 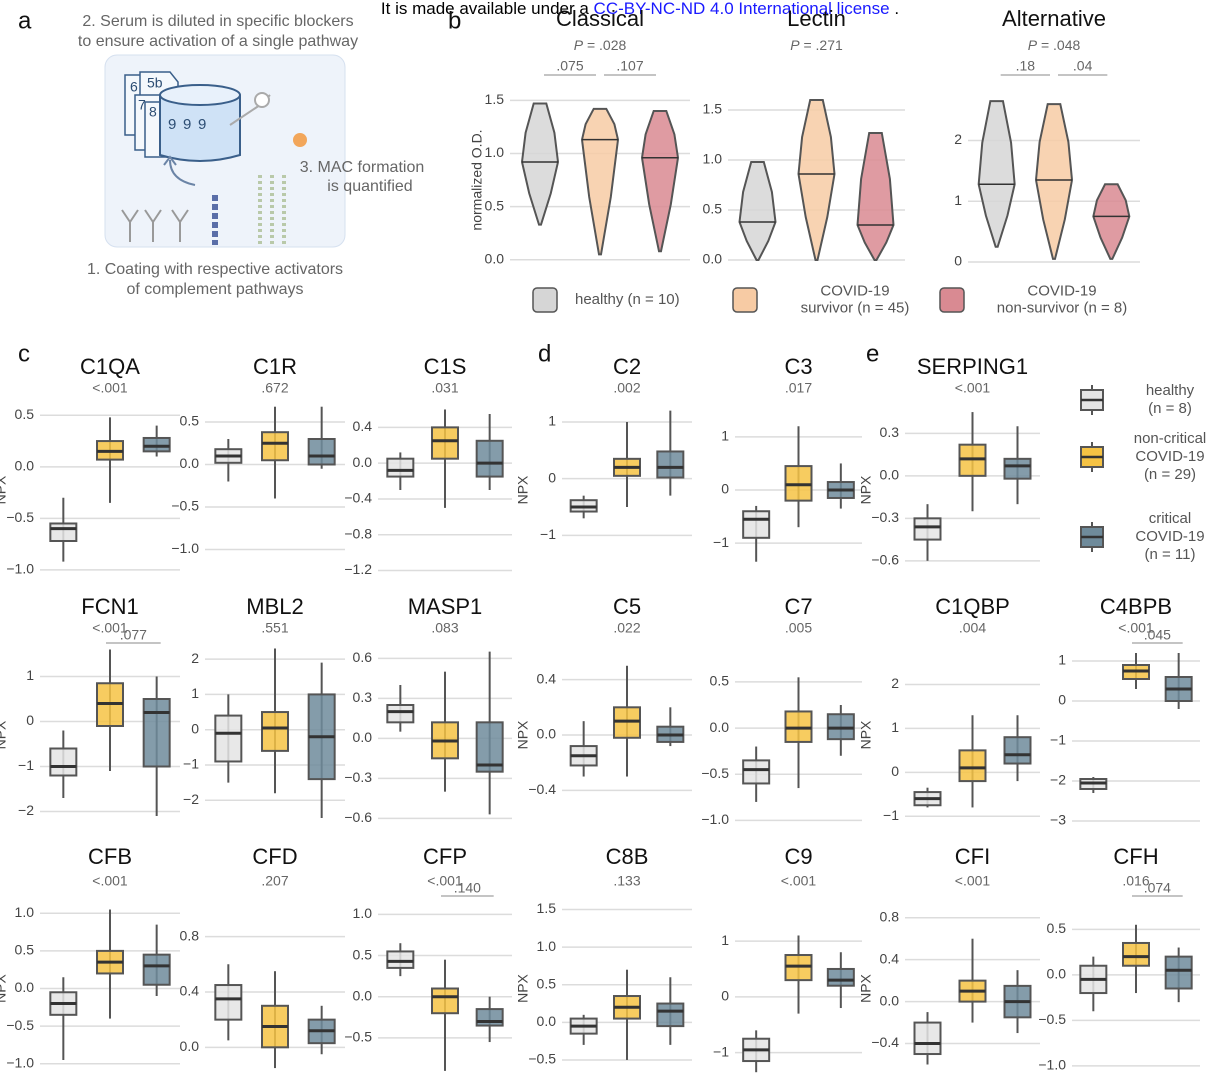 I want to click on y-tick-label: 0.8, so click(x=190, y=935).